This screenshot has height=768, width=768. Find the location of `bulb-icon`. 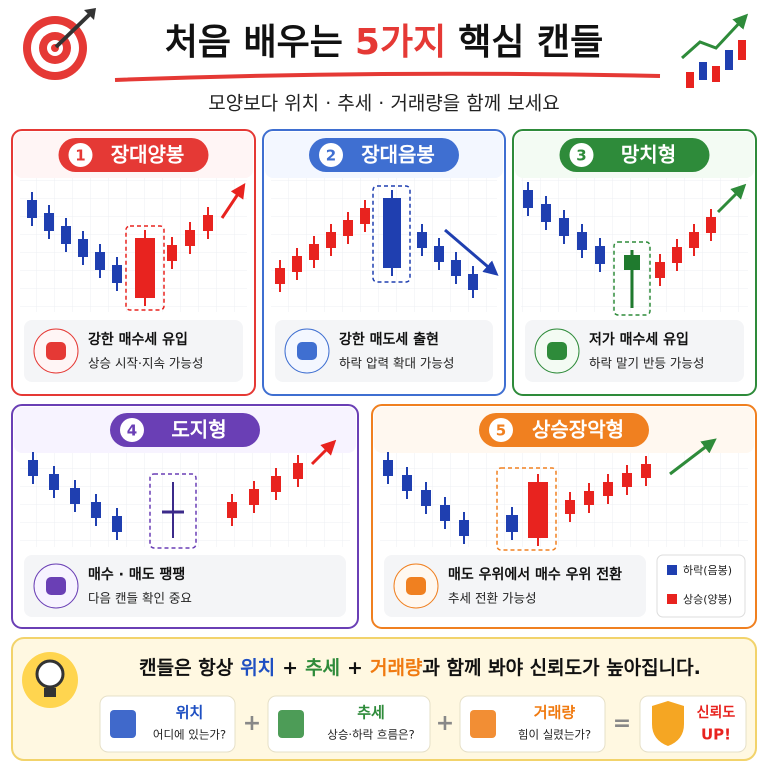

bulb-icon is located at coordinates (50, 680).